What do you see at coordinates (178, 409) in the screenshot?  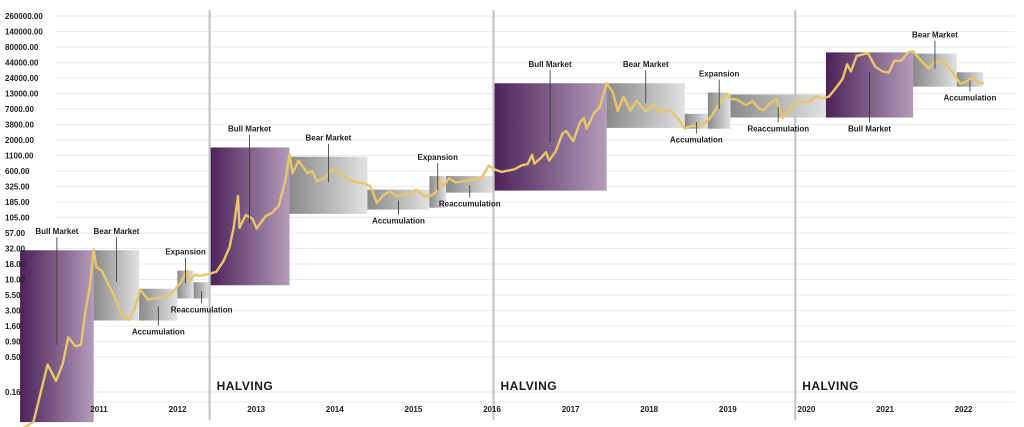 I see `x-tick-label: 2012` at bounding box center [178, 409].